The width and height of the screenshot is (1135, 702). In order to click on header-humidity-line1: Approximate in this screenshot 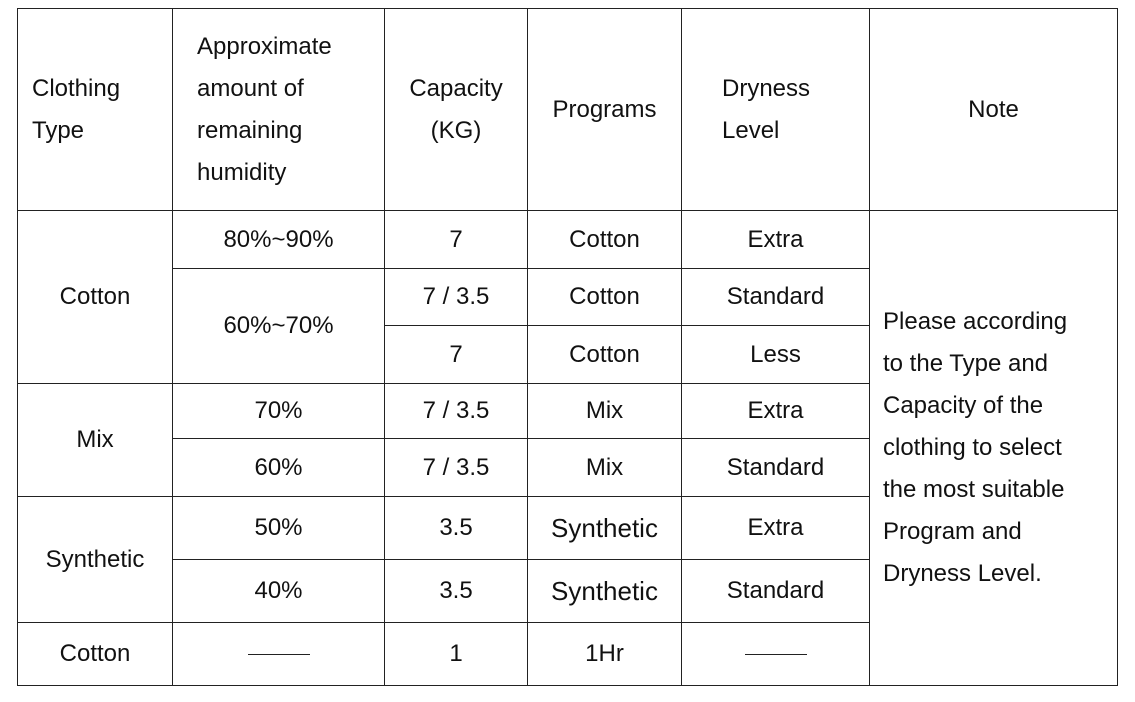, I will do `click(264, 46)`.